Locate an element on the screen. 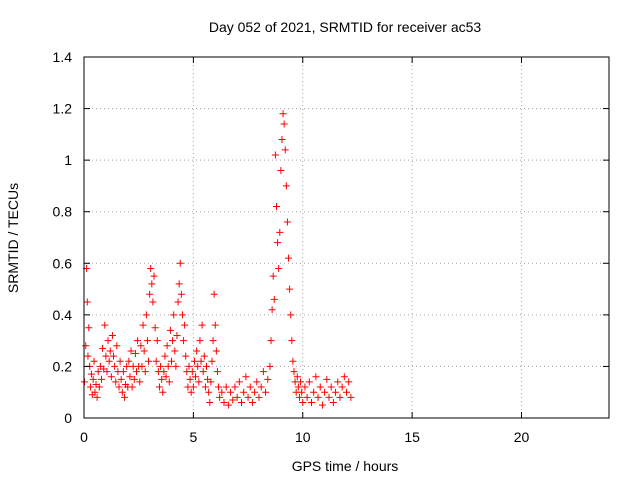 The width and height of the screenshot is (640, 480). y-tick-label: 0.2 is located at coordinates (63, 366).